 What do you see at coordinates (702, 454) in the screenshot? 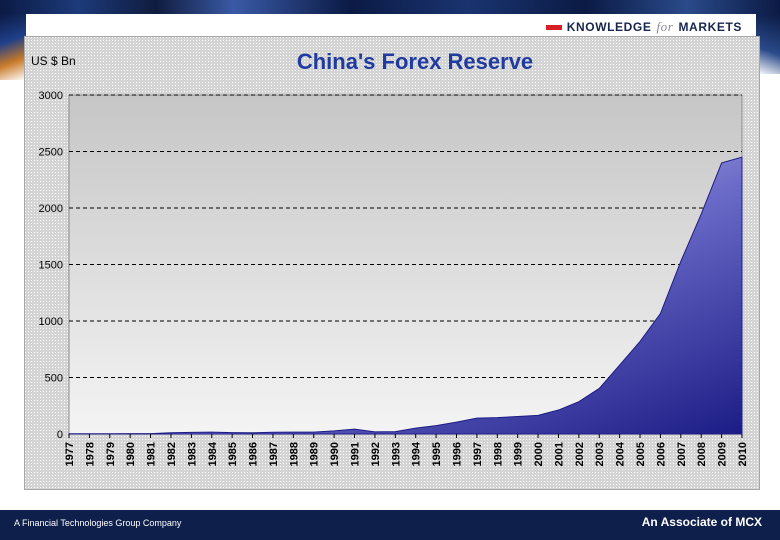
I see `x-tick-label: 2008` at bounding box center [702, 454].